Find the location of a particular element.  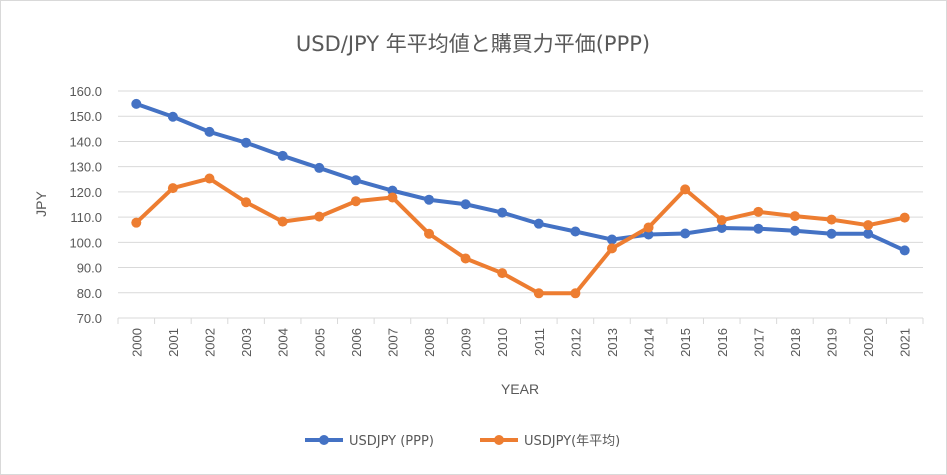

x-tick-label: 2019 is located at coordinates (832, 342).